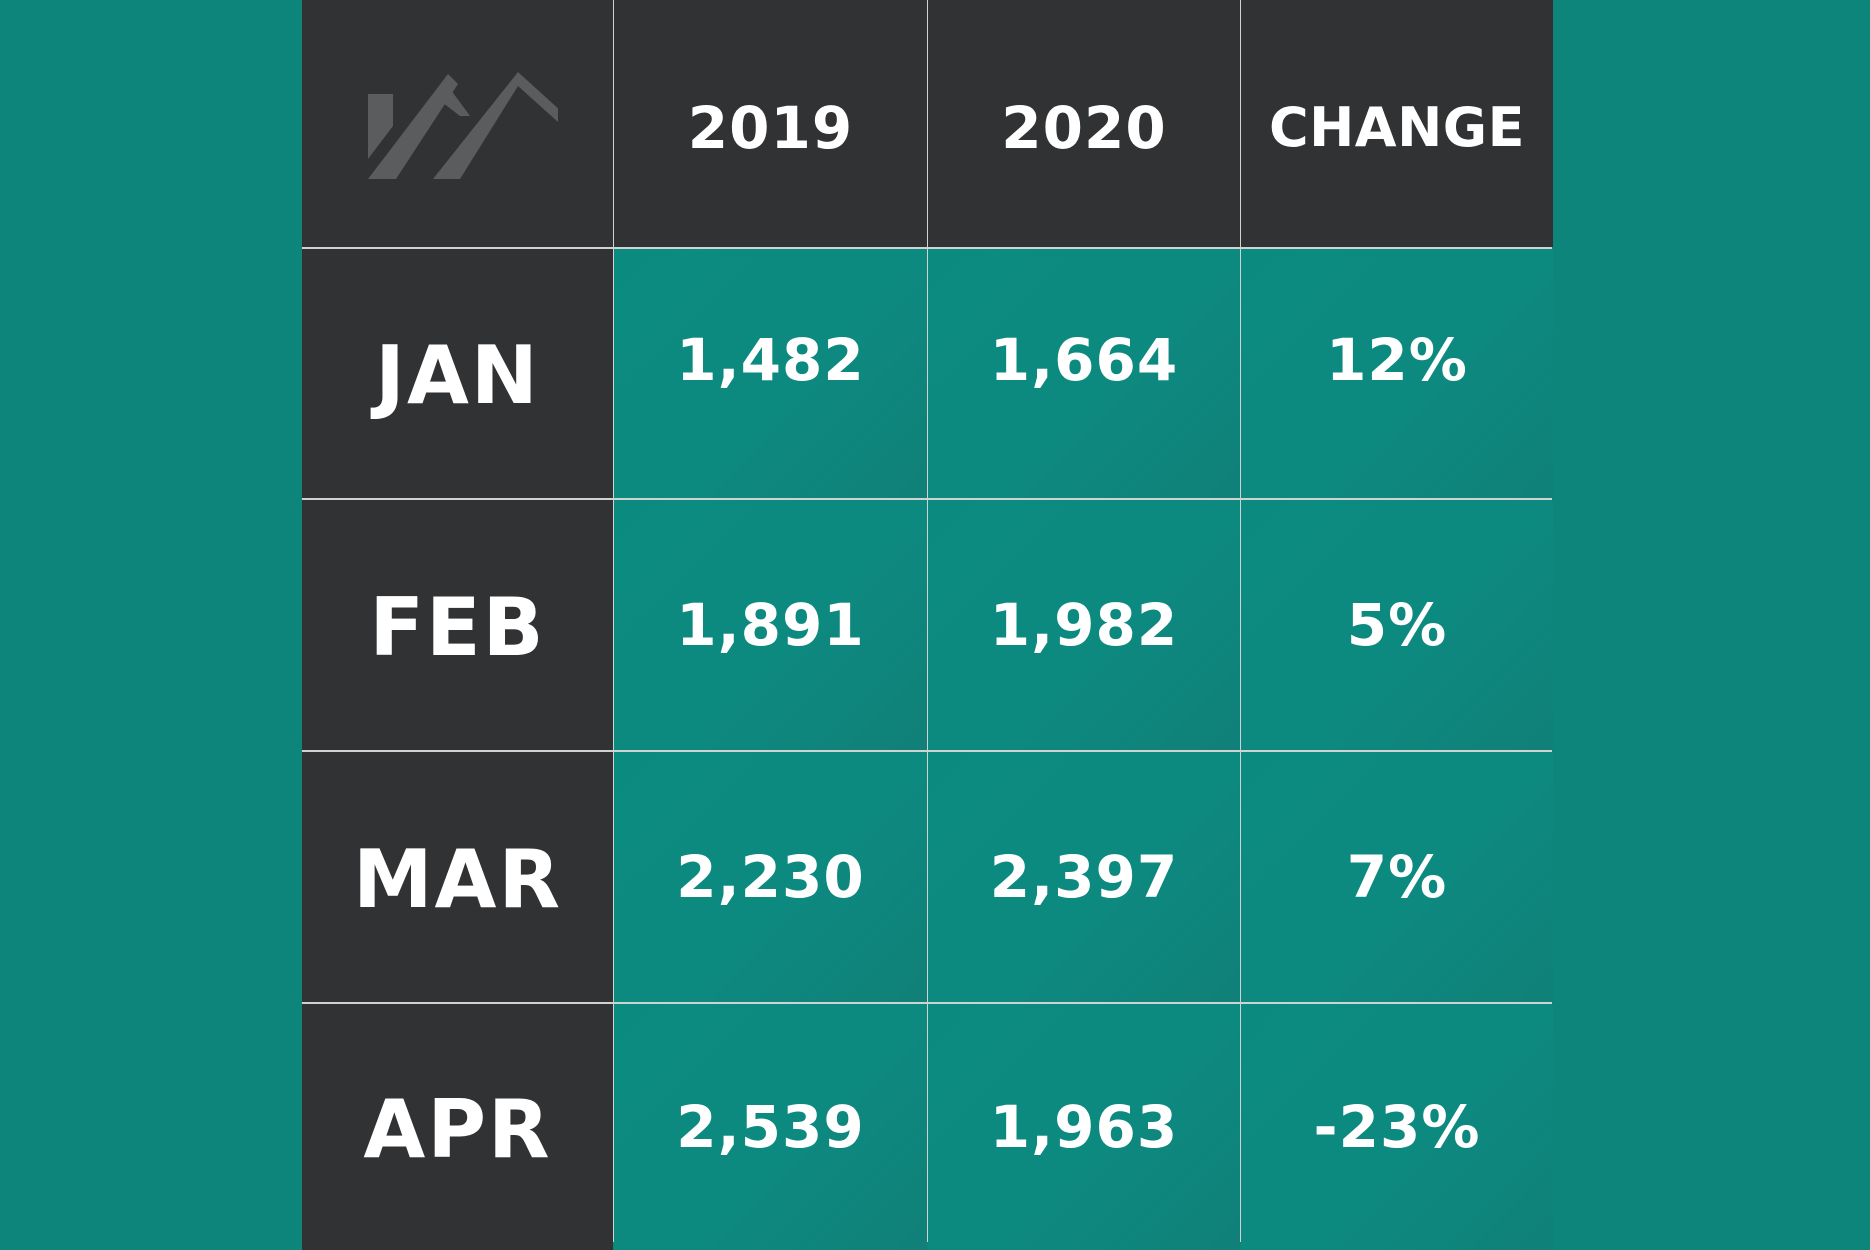 The height and width of the screenshot is (1250, 1870). What do you see at coordinates (462, 125) in the screenshot?
I see `rooftops-logo-icon` at bounding box center [462, 125].